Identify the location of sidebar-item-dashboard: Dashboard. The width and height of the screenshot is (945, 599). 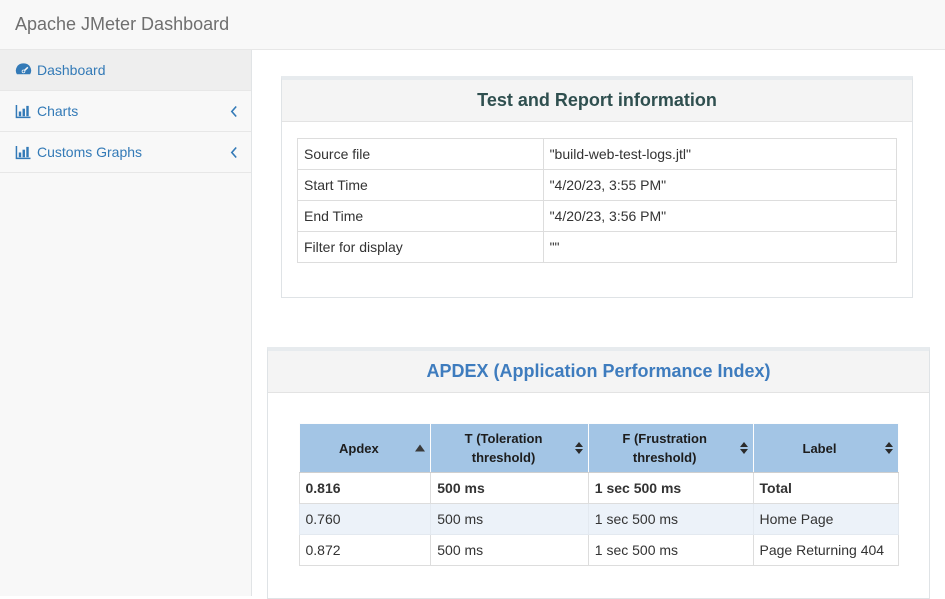
(125, 70).